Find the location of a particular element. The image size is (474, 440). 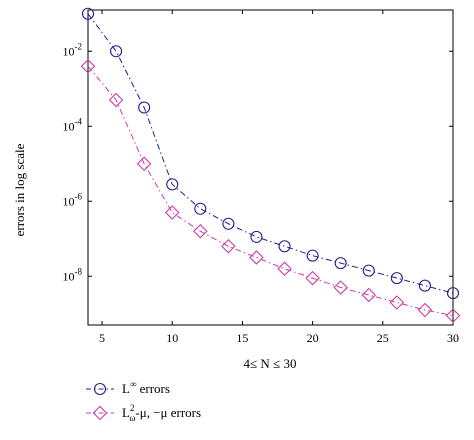

legend: L∞ errors L2 ω-μ, −μ errors is located at coordinates (143, 401).